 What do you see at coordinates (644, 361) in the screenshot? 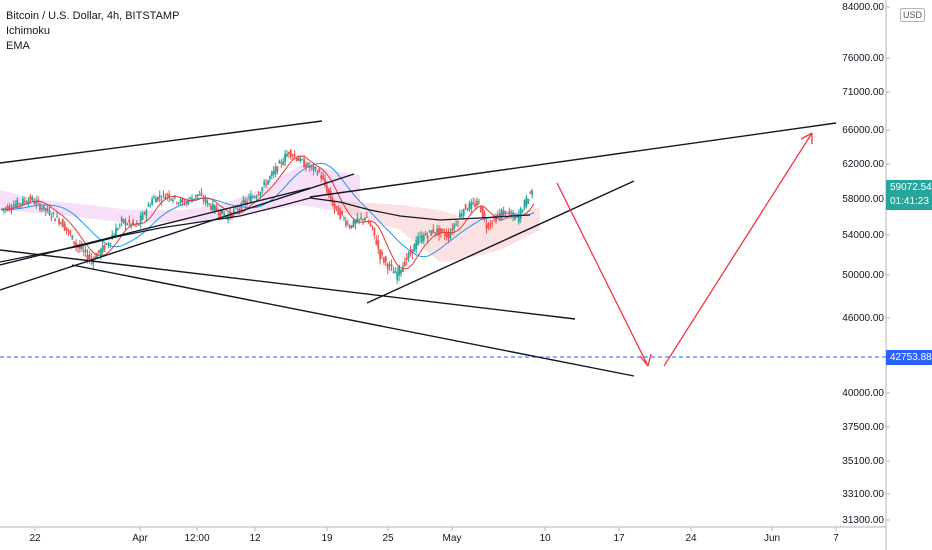
I see `projection-down-arrowhead-a` at bounding box center [644, 361].